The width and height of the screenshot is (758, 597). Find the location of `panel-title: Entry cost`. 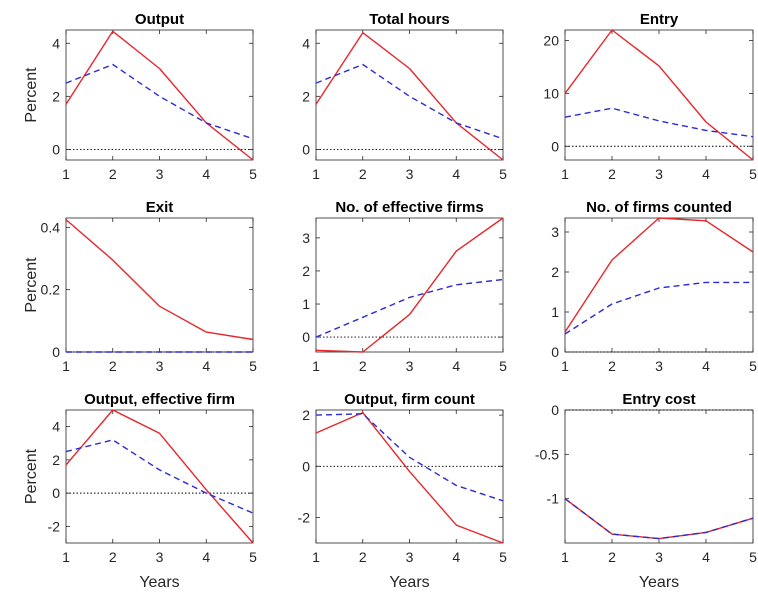

panel-title: Entry cost is located at coordinates (658, 399).